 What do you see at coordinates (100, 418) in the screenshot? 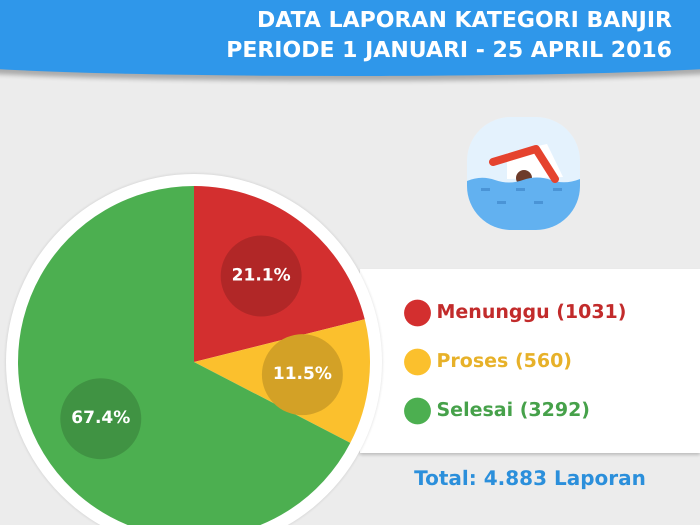
I see `data-label: 67.4%` at bounding box center [100, 418].